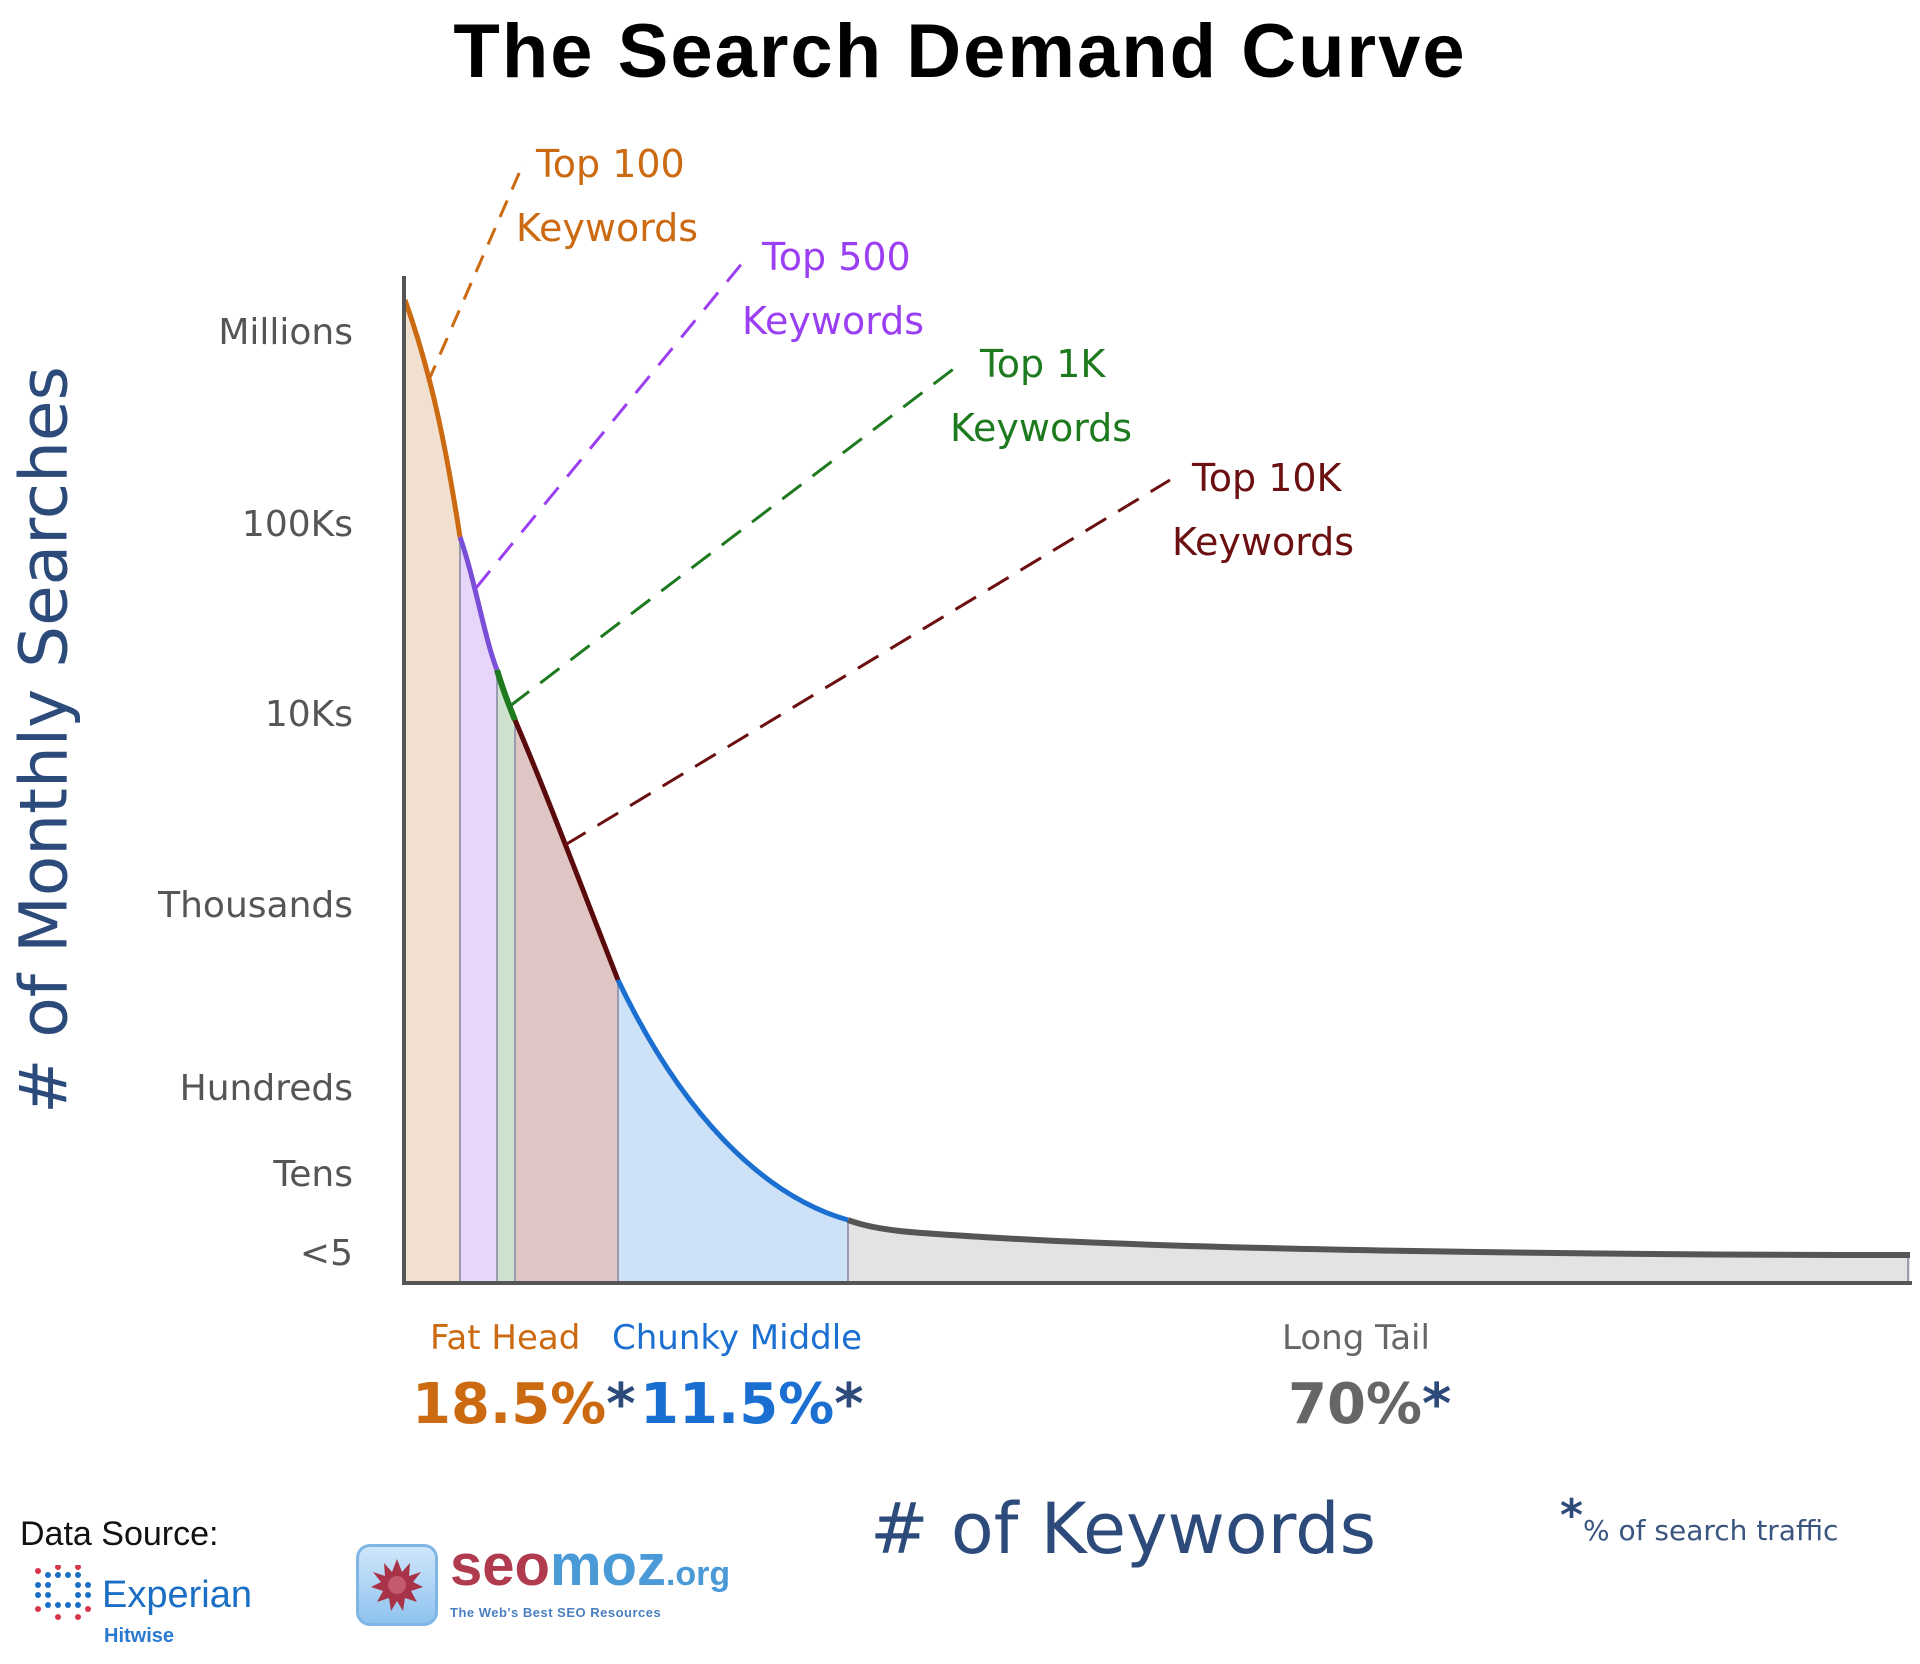  What do you see at coordinates (139, 1636) in the screenshot?
I see `hitwise-label: Hitwise` at bounding box center [139, 1636].